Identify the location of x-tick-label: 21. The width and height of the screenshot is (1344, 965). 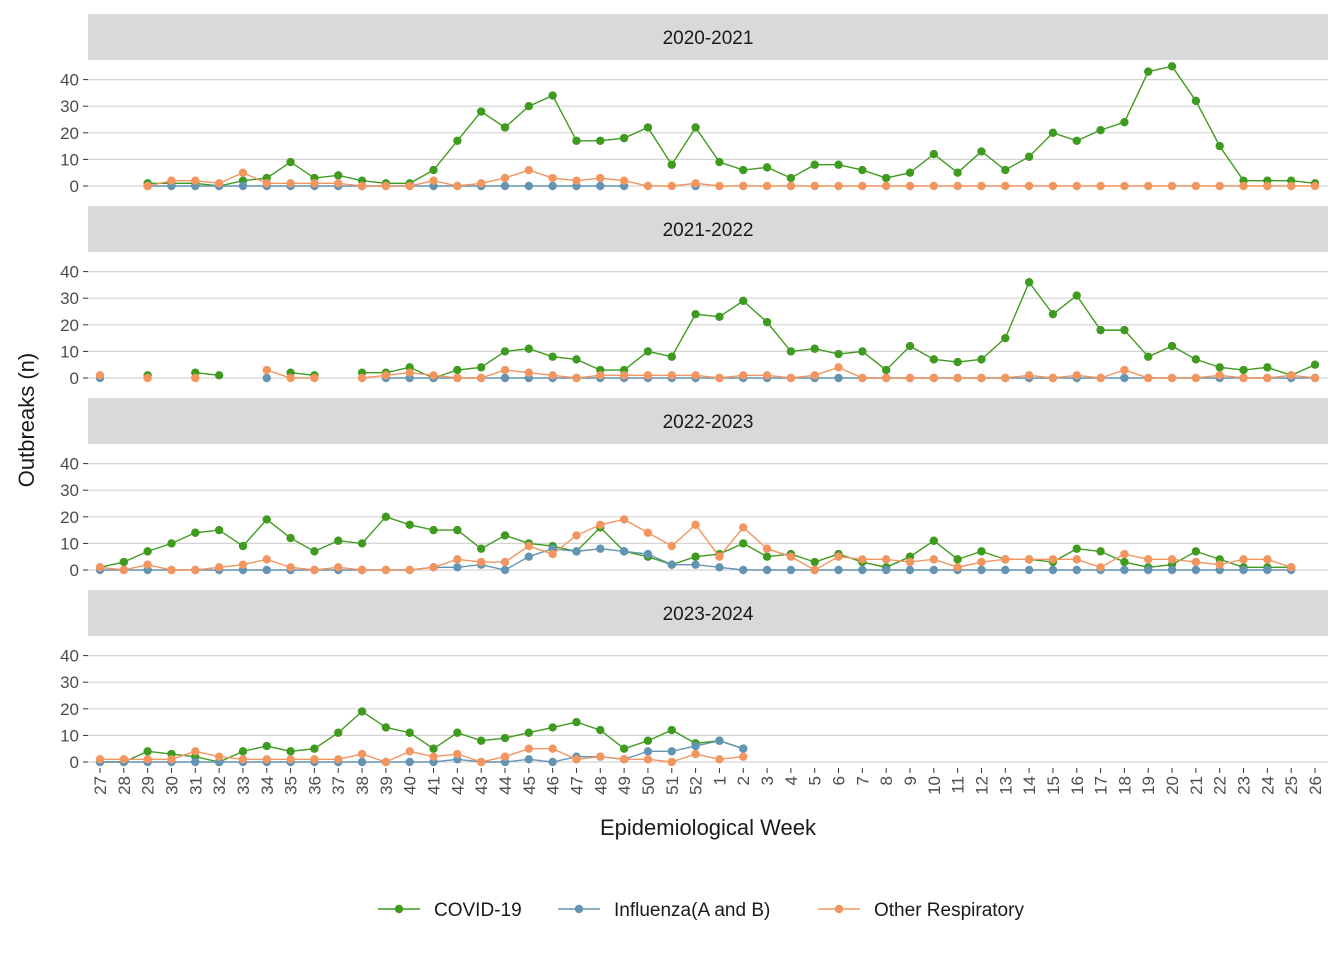
(1196, 785).